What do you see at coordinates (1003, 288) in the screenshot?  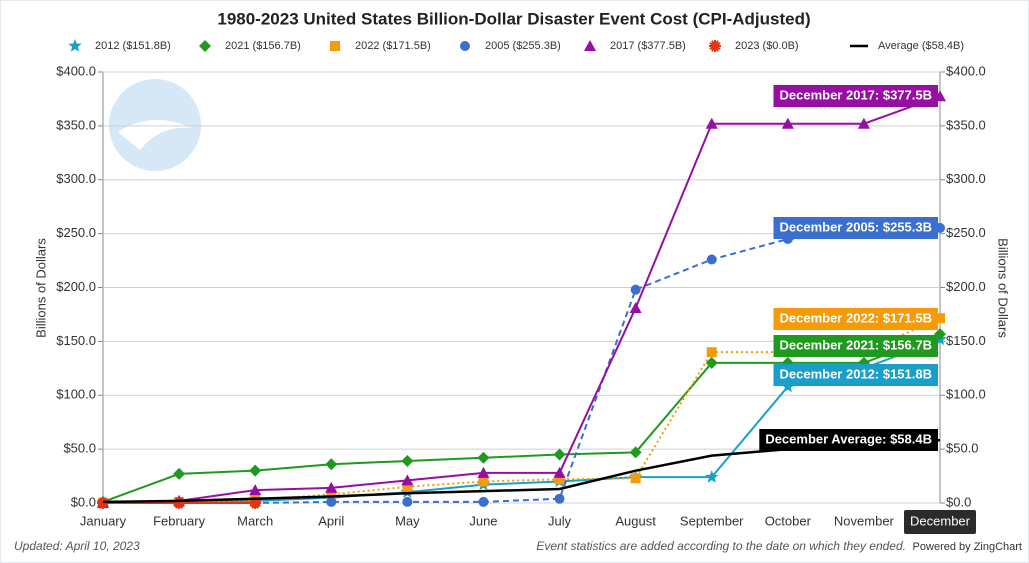 I see `y2-axis-title: Billions of Dollars` at bounding box center [1003, 288].